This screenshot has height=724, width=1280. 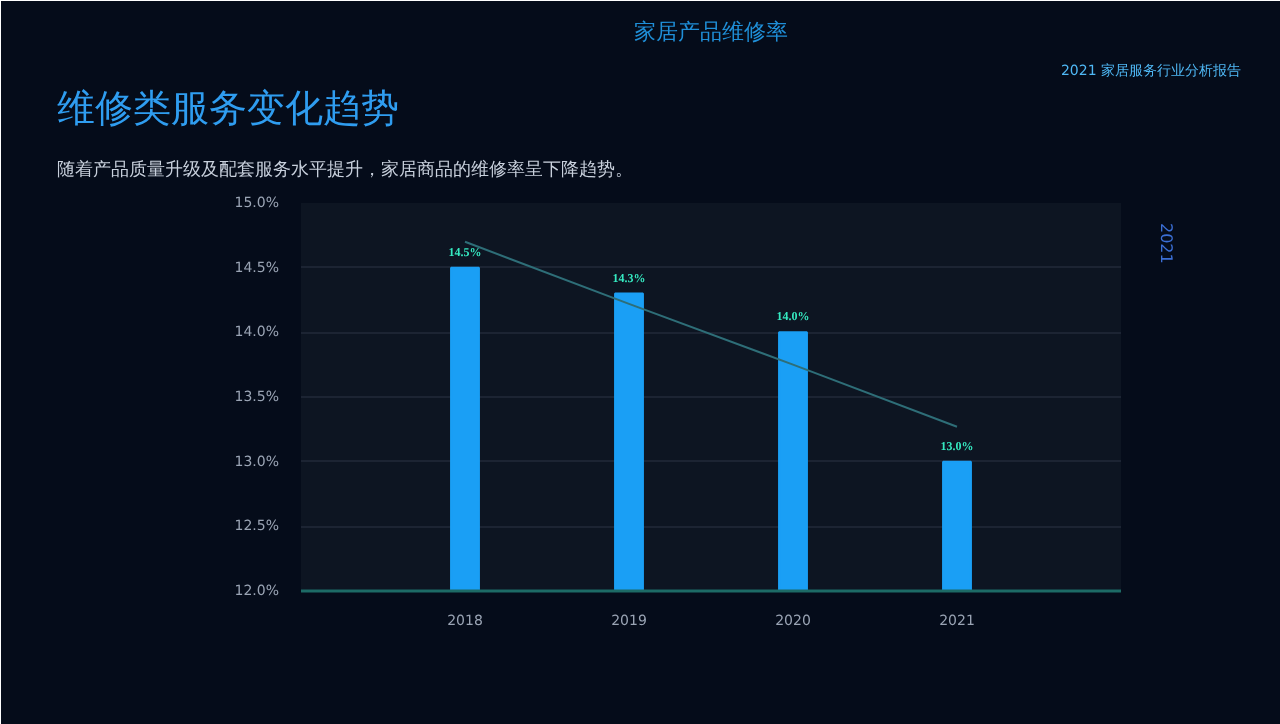 I want to click on chart-title: 家居产品维修率, so click(x=711, y=32).